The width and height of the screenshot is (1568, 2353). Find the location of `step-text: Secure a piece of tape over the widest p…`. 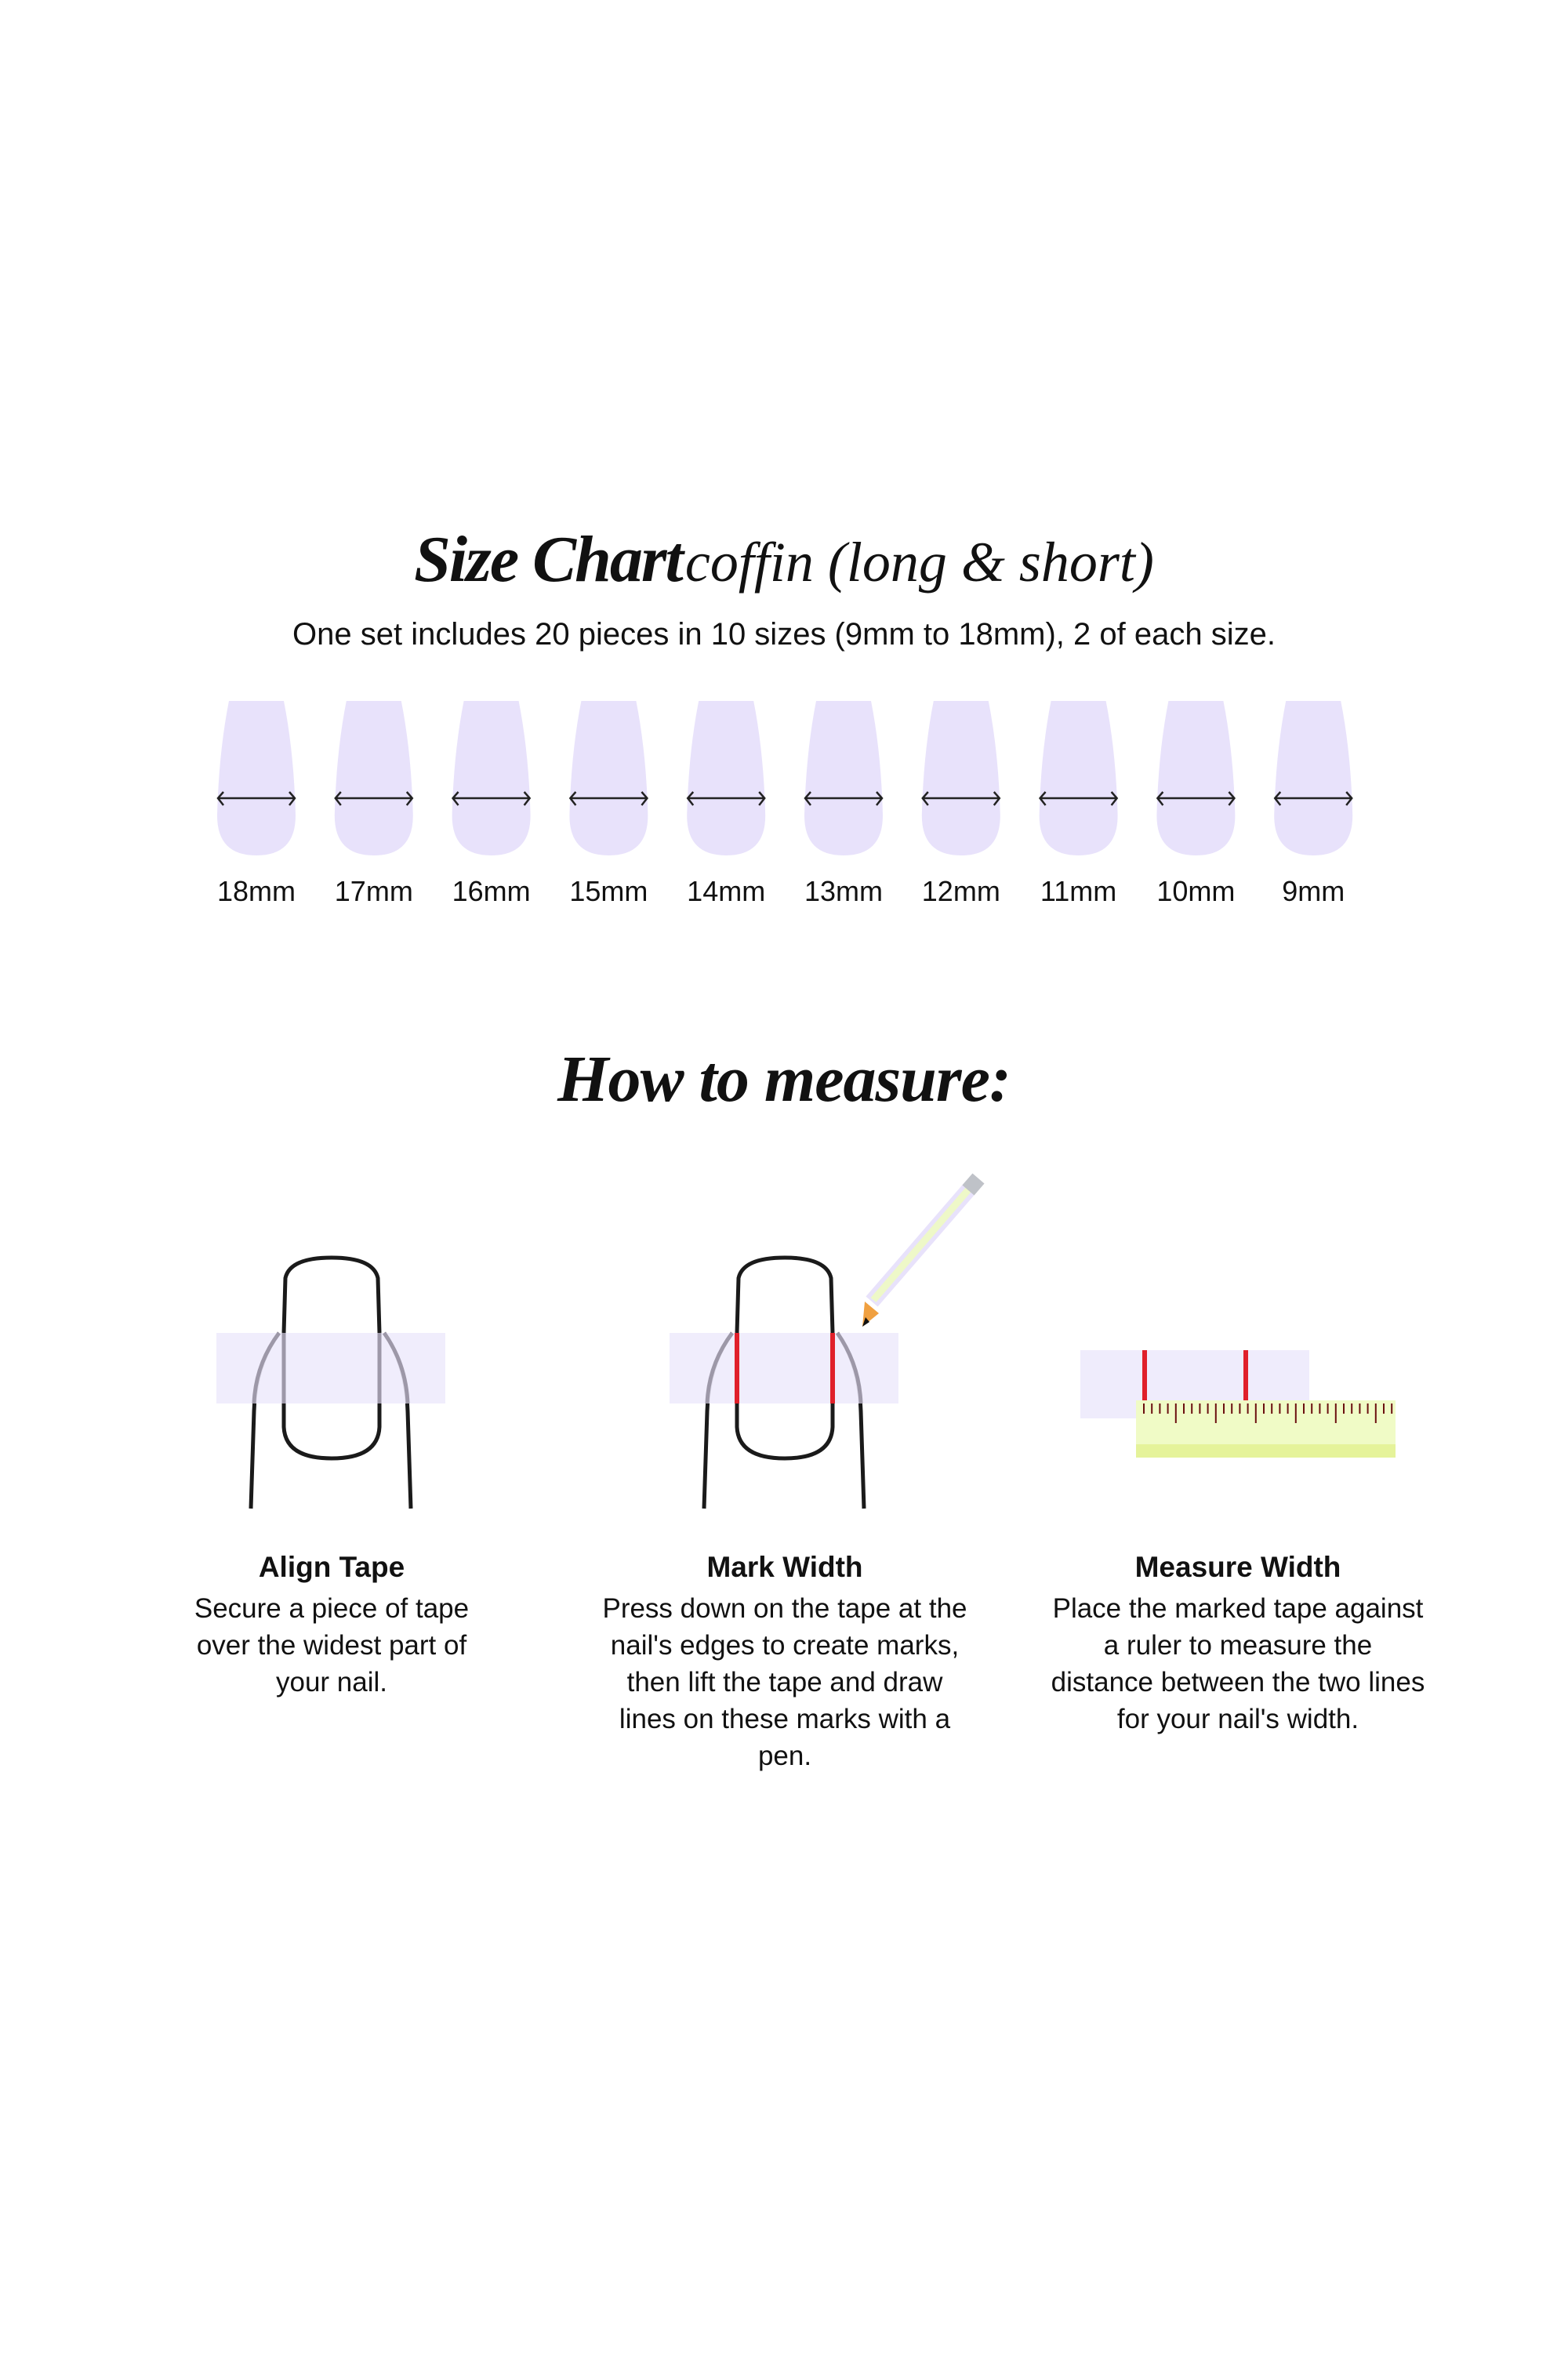

step-text: Secure a piece of tape over the widest p… is located at coordinates (332, 1645).